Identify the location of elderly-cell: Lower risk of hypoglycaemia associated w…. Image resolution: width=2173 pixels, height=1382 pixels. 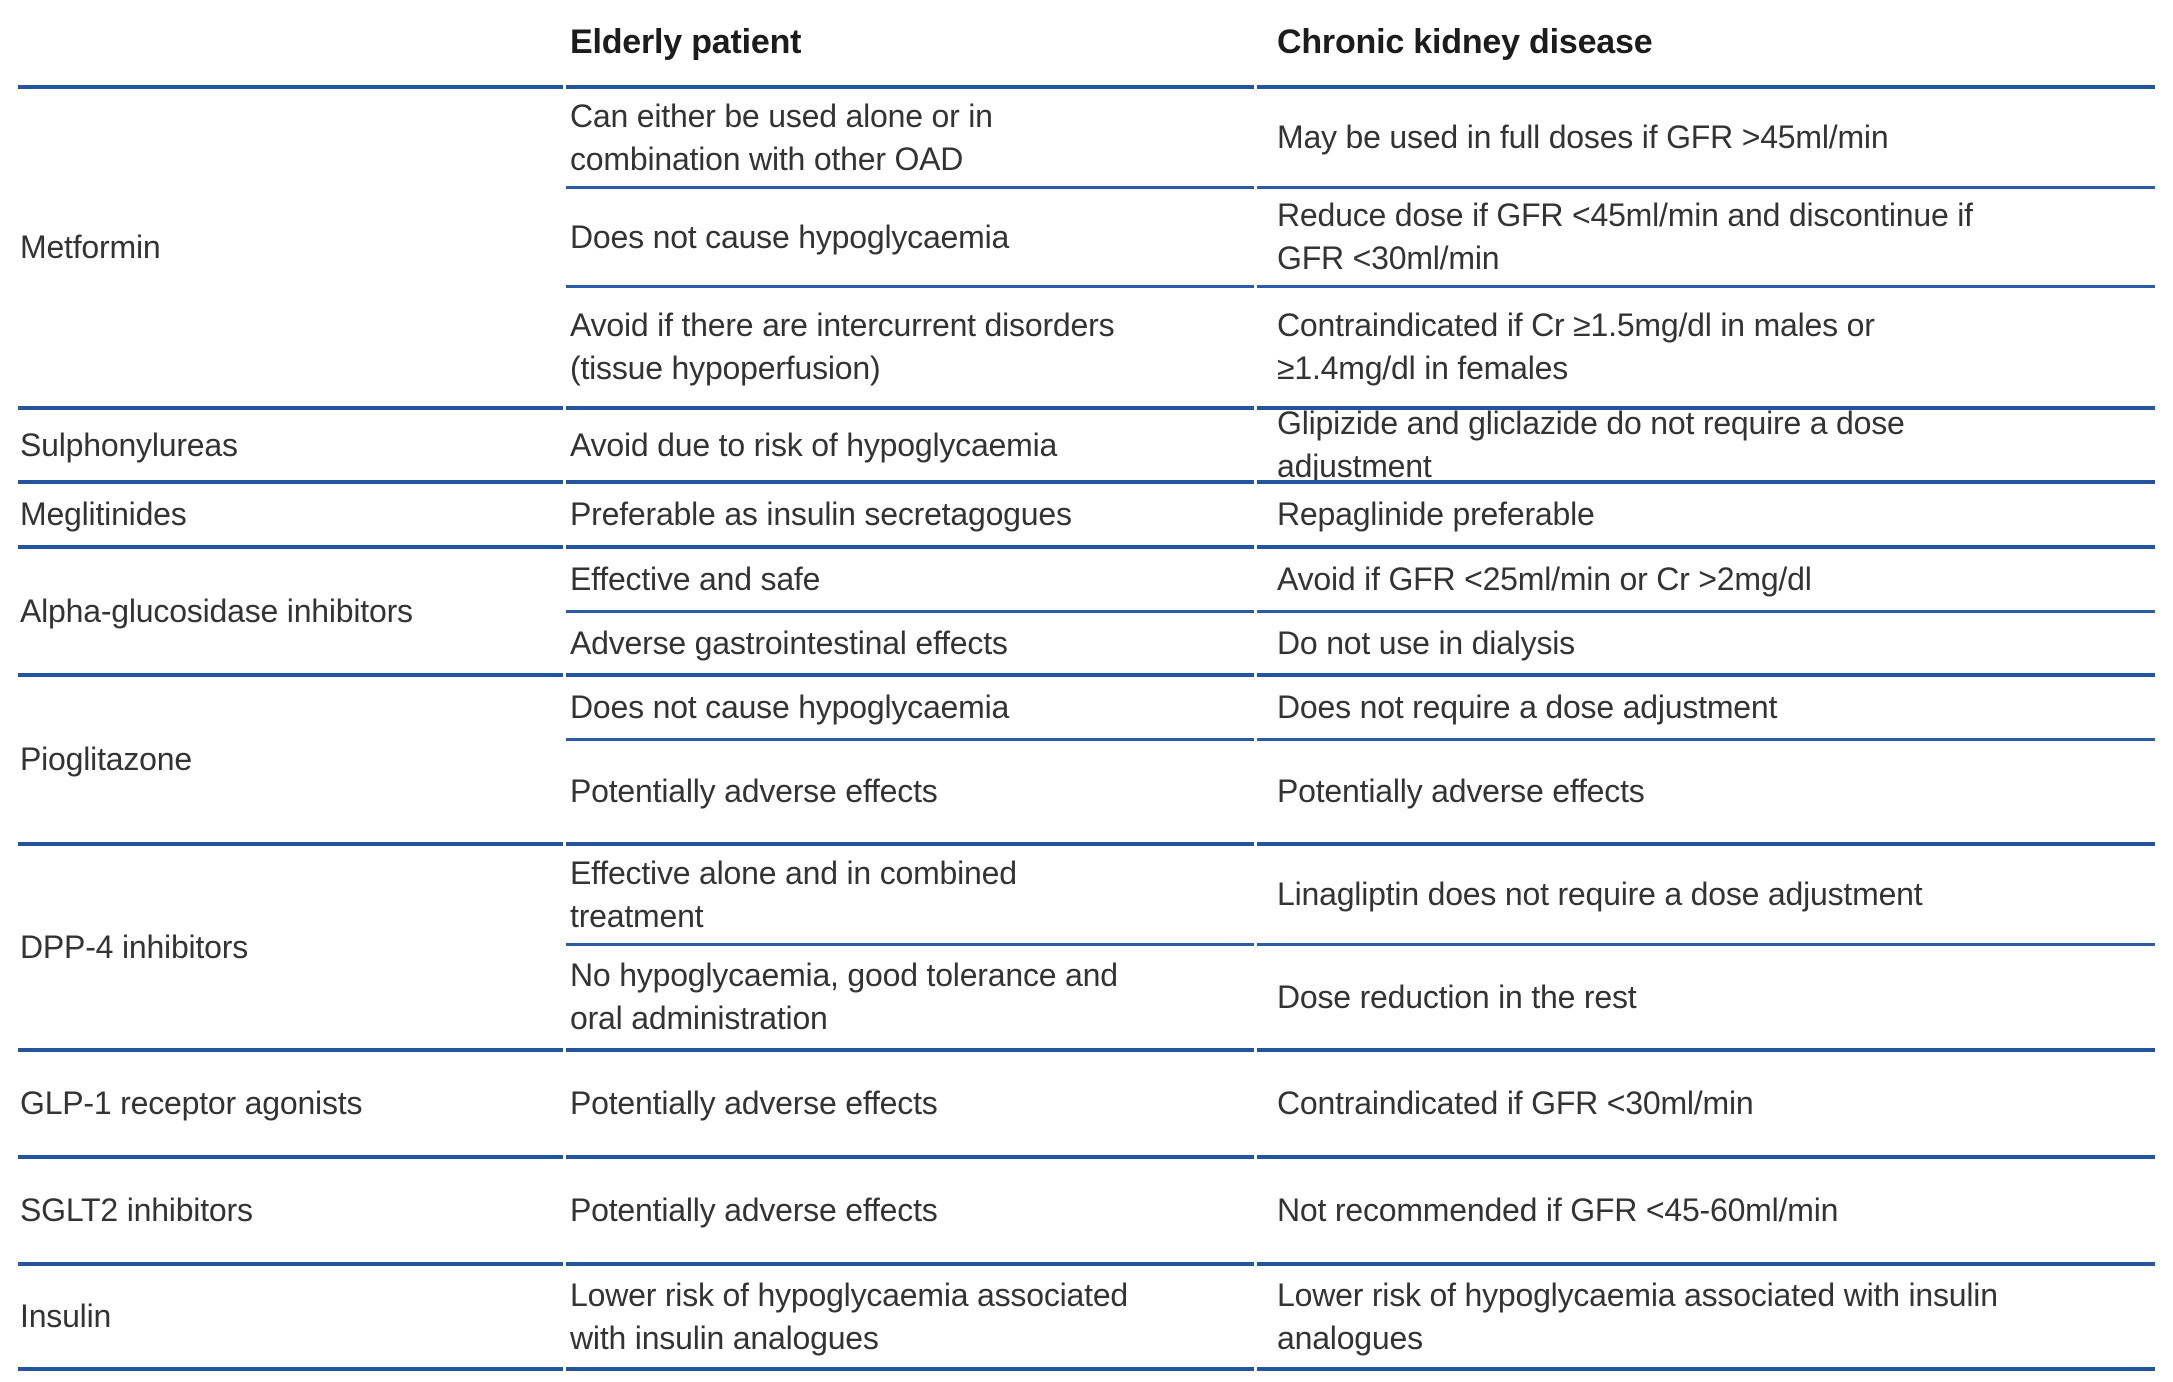
(910, 1314).